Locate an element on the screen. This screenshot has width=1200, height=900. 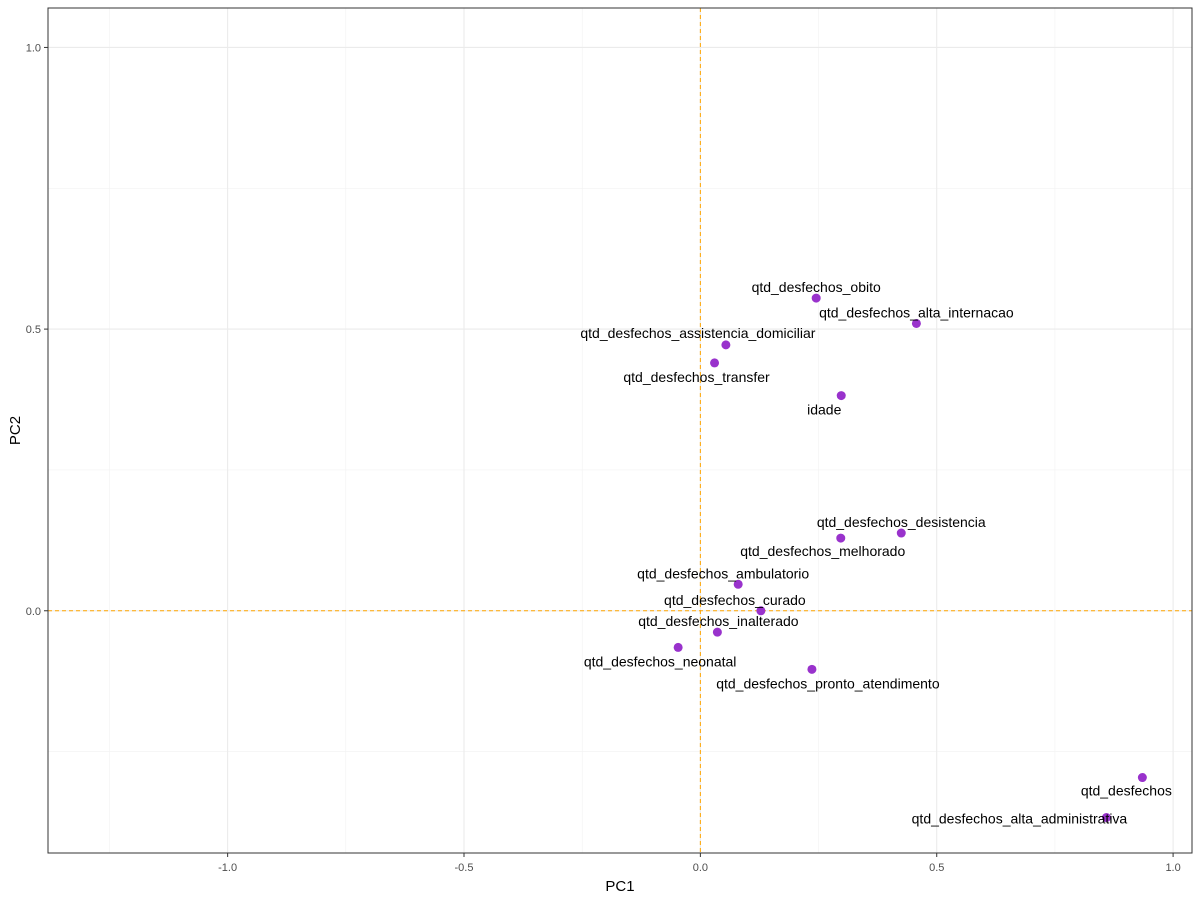
y-tick-label: 0.0 is located at coordinates (33, 612).